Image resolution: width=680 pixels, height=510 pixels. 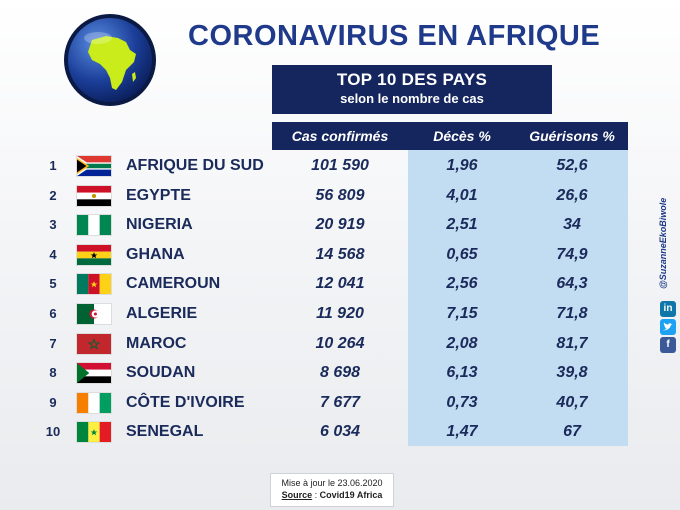 I want to click on cases-value: 8 698, so click(x=340, y=373).